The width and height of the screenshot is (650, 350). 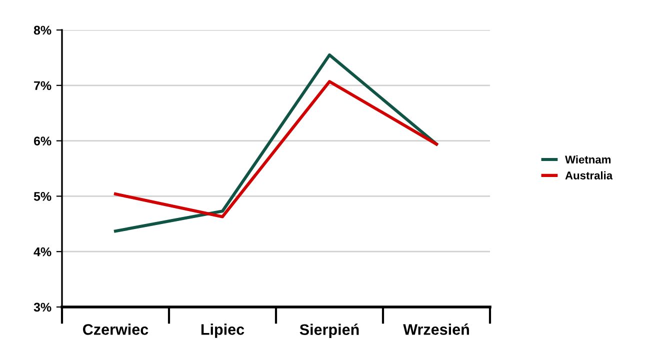 I want to click on x-tick-label: Wrzesień, so click(x=436, y=329).